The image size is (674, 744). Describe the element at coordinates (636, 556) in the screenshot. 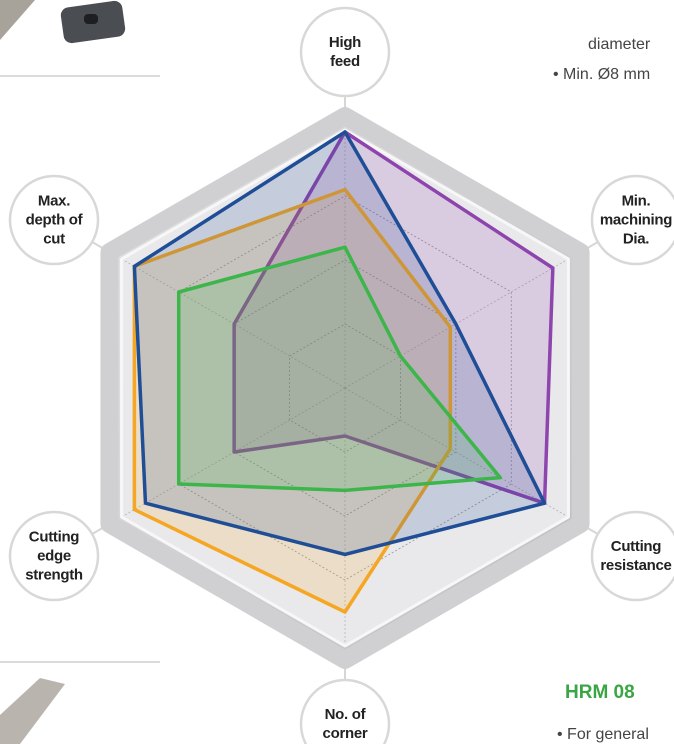

I see `axis-label: Cutting resistance` at that location.